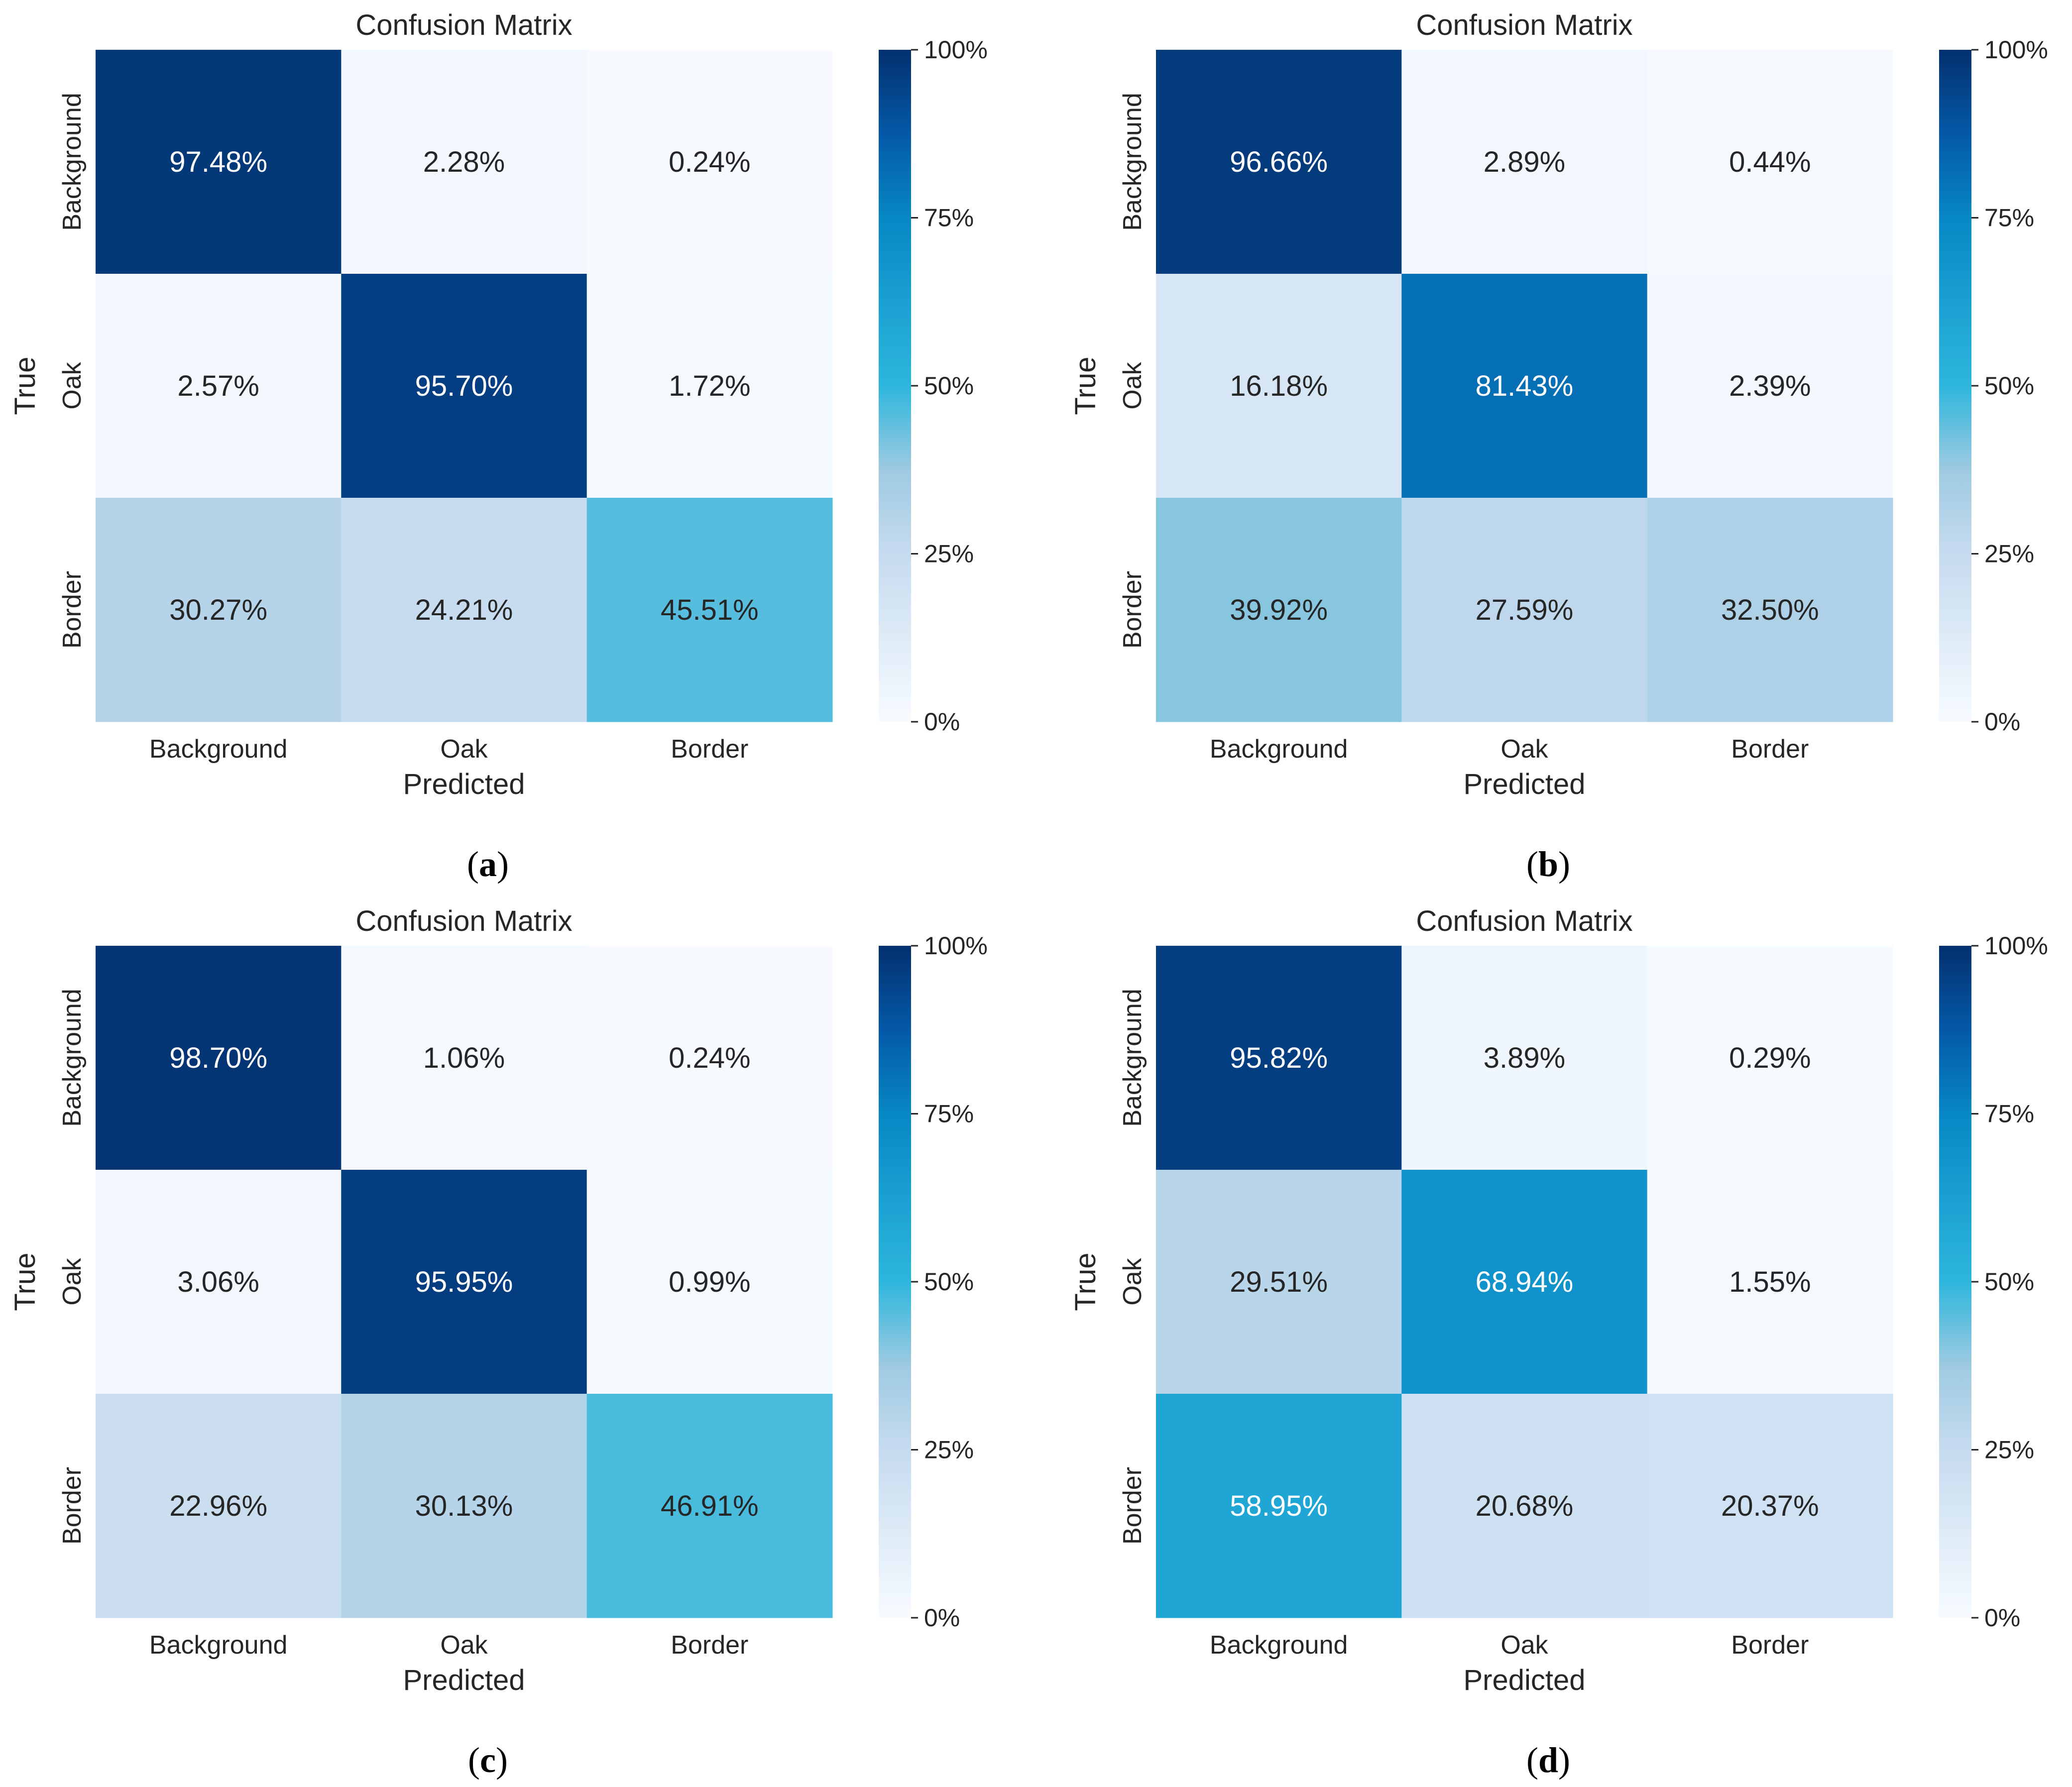 The height and width of the screenshot is (1787, 2072). I want to click on cell-value-label: 0.24%, so click(709, 1058).